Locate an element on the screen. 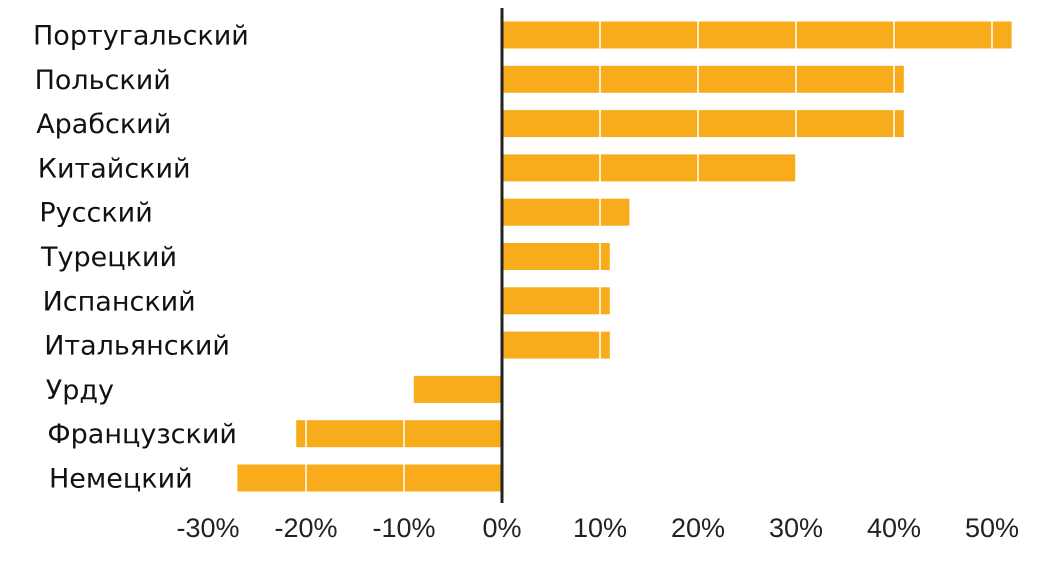 This screenshot has width=1060, height=563. x-tick-label: 40% is located at coordinates (894, 528).